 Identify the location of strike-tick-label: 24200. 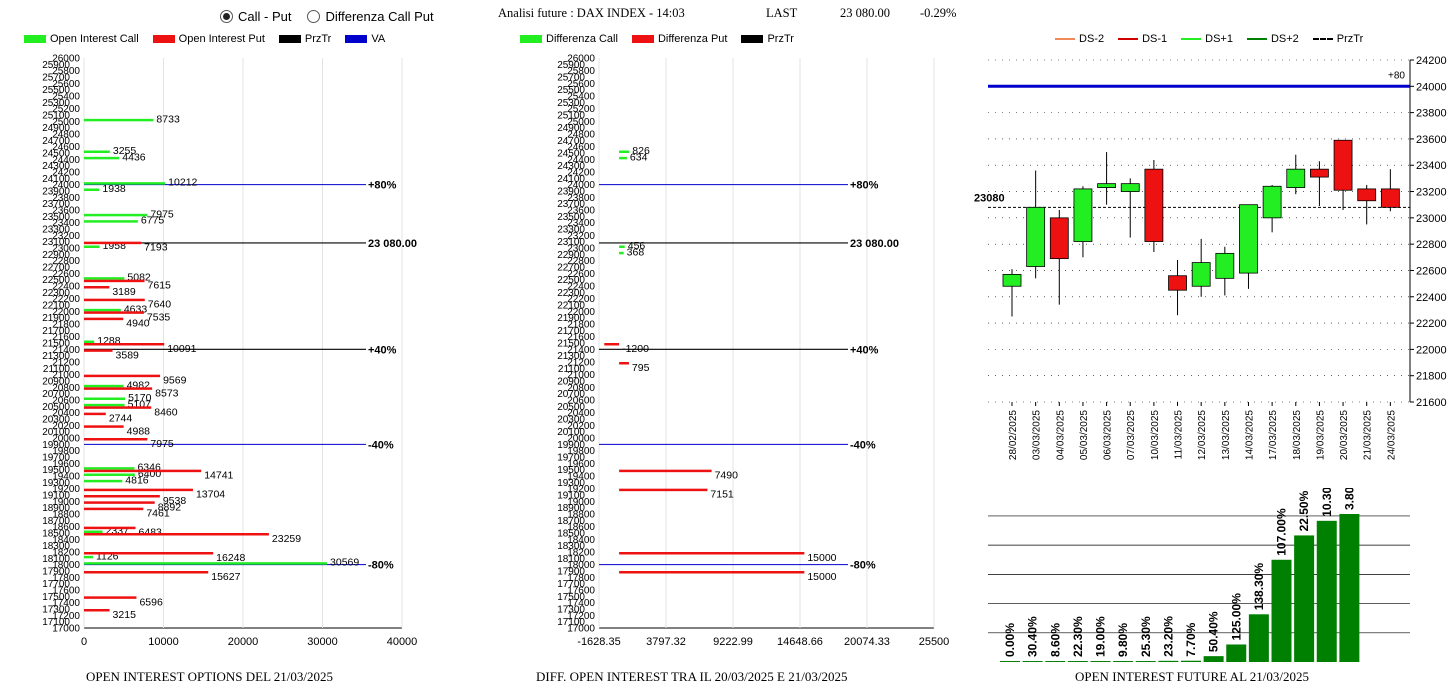
(66, 173).